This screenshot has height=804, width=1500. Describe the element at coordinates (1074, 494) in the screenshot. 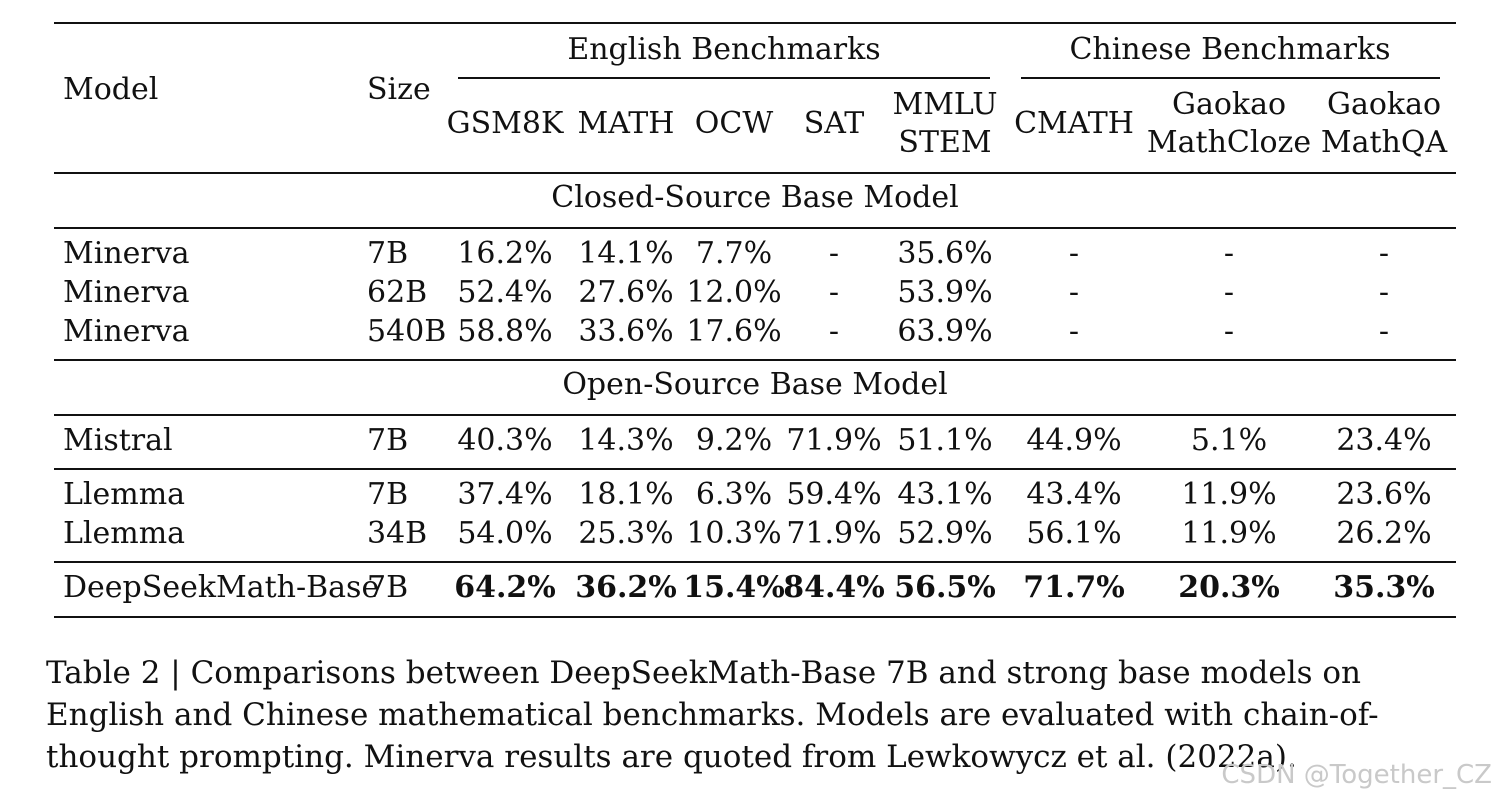

I see `table-cell: 43.4%` at that location.